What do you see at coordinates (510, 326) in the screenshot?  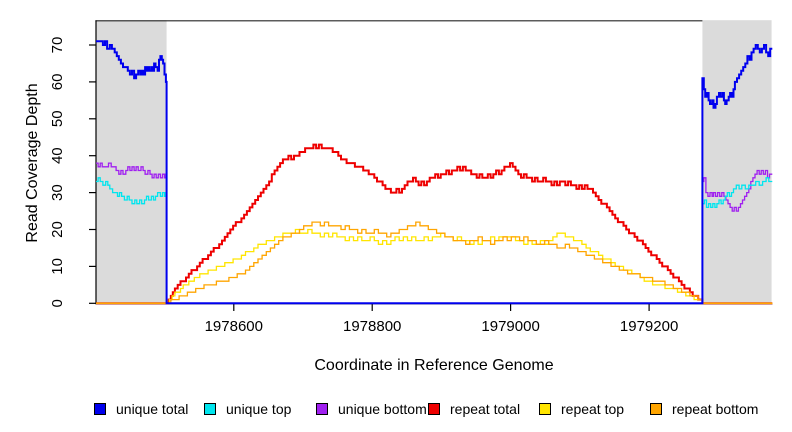 I see `x-tick-label: 1979000` at bounding box center [510, 326].